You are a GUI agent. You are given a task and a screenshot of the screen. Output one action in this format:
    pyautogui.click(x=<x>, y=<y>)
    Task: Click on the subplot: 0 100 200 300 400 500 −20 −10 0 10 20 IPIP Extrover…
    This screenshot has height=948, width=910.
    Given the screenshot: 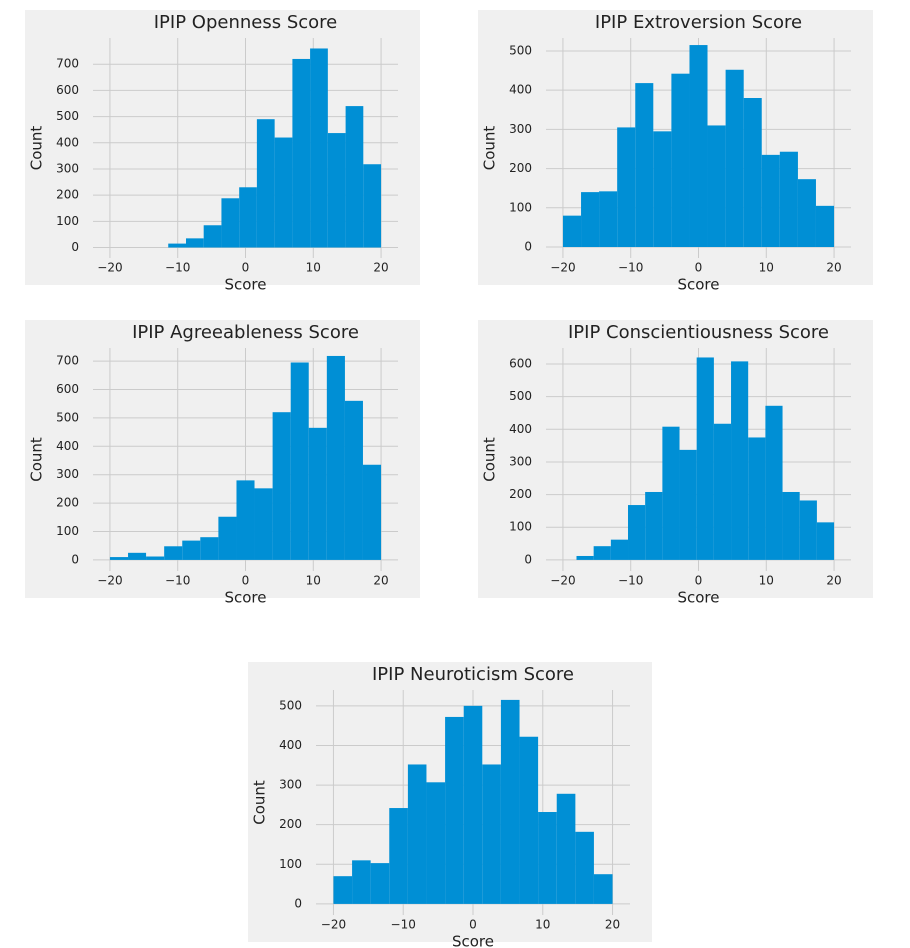 What is the action you would take?
    pyautogui.click(x=675, y=152)
    